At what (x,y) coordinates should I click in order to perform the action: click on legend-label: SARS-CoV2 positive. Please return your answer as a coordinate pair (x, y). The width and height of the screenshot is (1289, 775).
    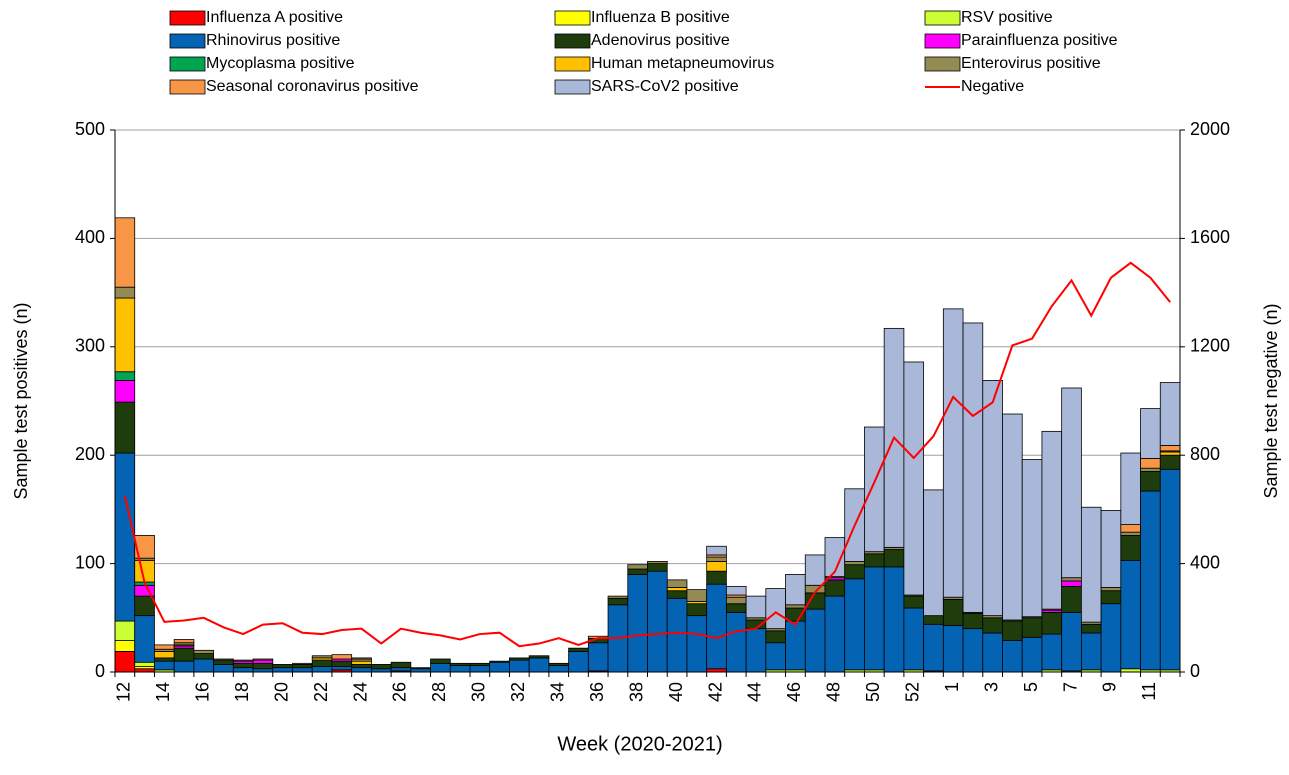
    Looking at the image, I should click on (665, 86).